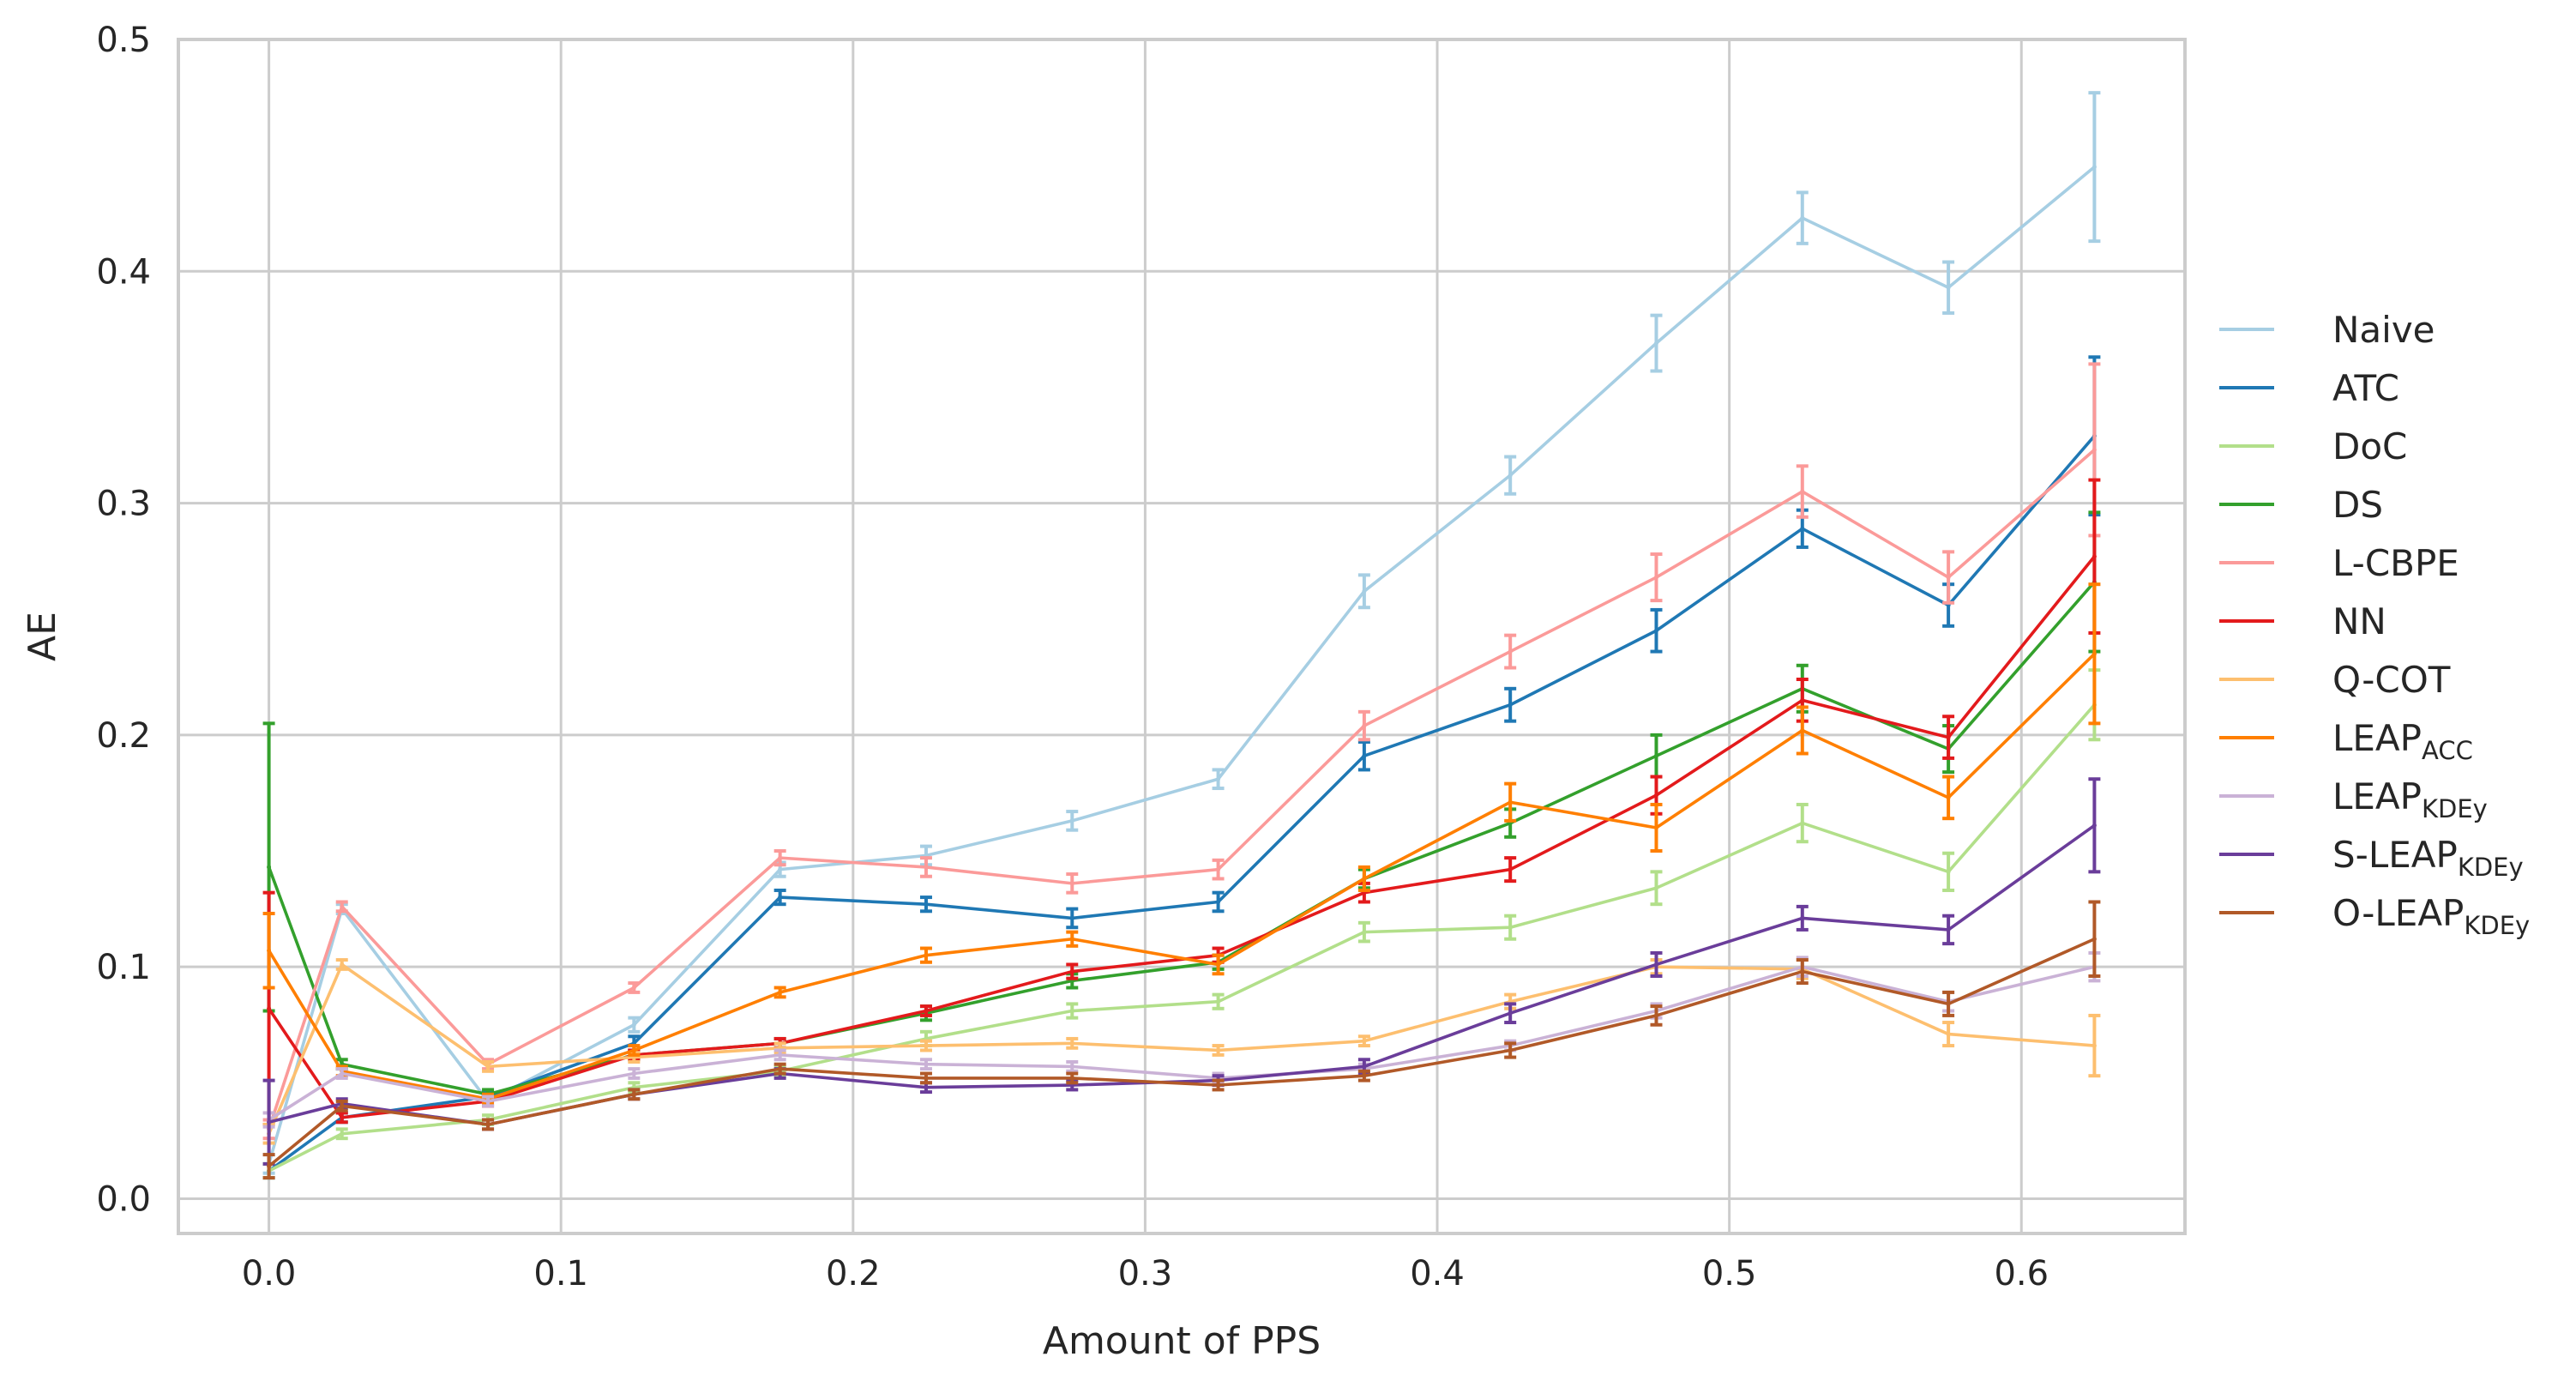 The image size is (2576, 1381). I want to click on legend-item: Naive, so click(2327, 330).